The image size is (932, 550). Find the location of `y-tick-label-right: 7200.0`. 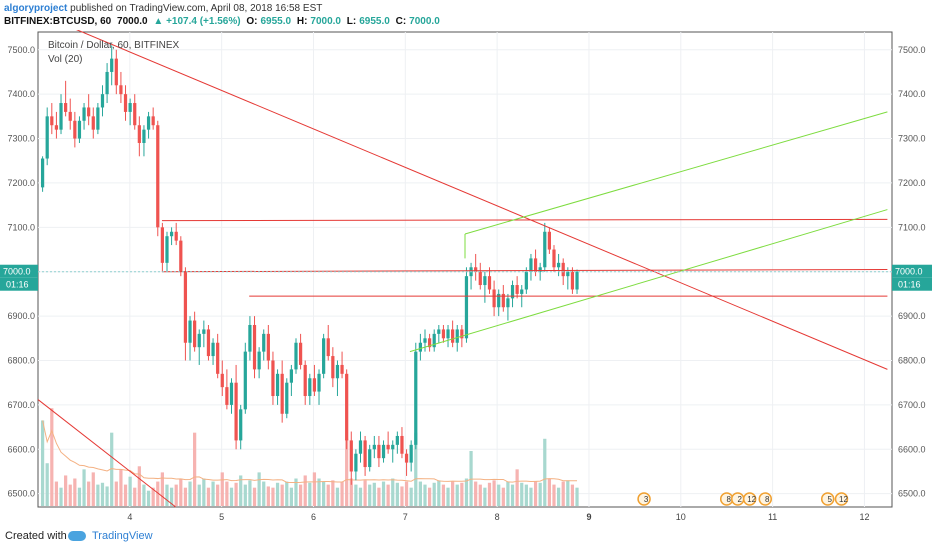

y-tick-label-right: 7200.0 is located at coordinates (912, 183).